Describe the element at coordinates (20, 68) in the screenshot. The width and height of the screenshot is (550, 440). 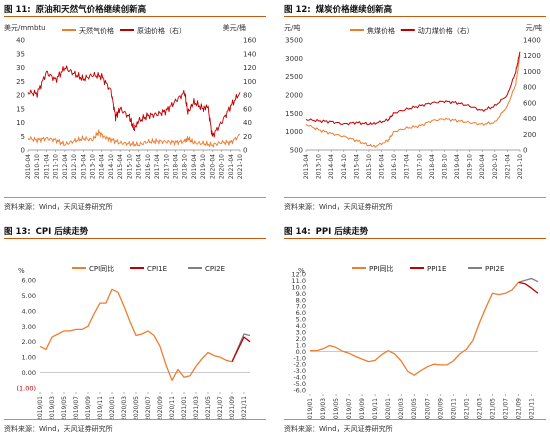
I see `left-tick-label: 30` at that location.